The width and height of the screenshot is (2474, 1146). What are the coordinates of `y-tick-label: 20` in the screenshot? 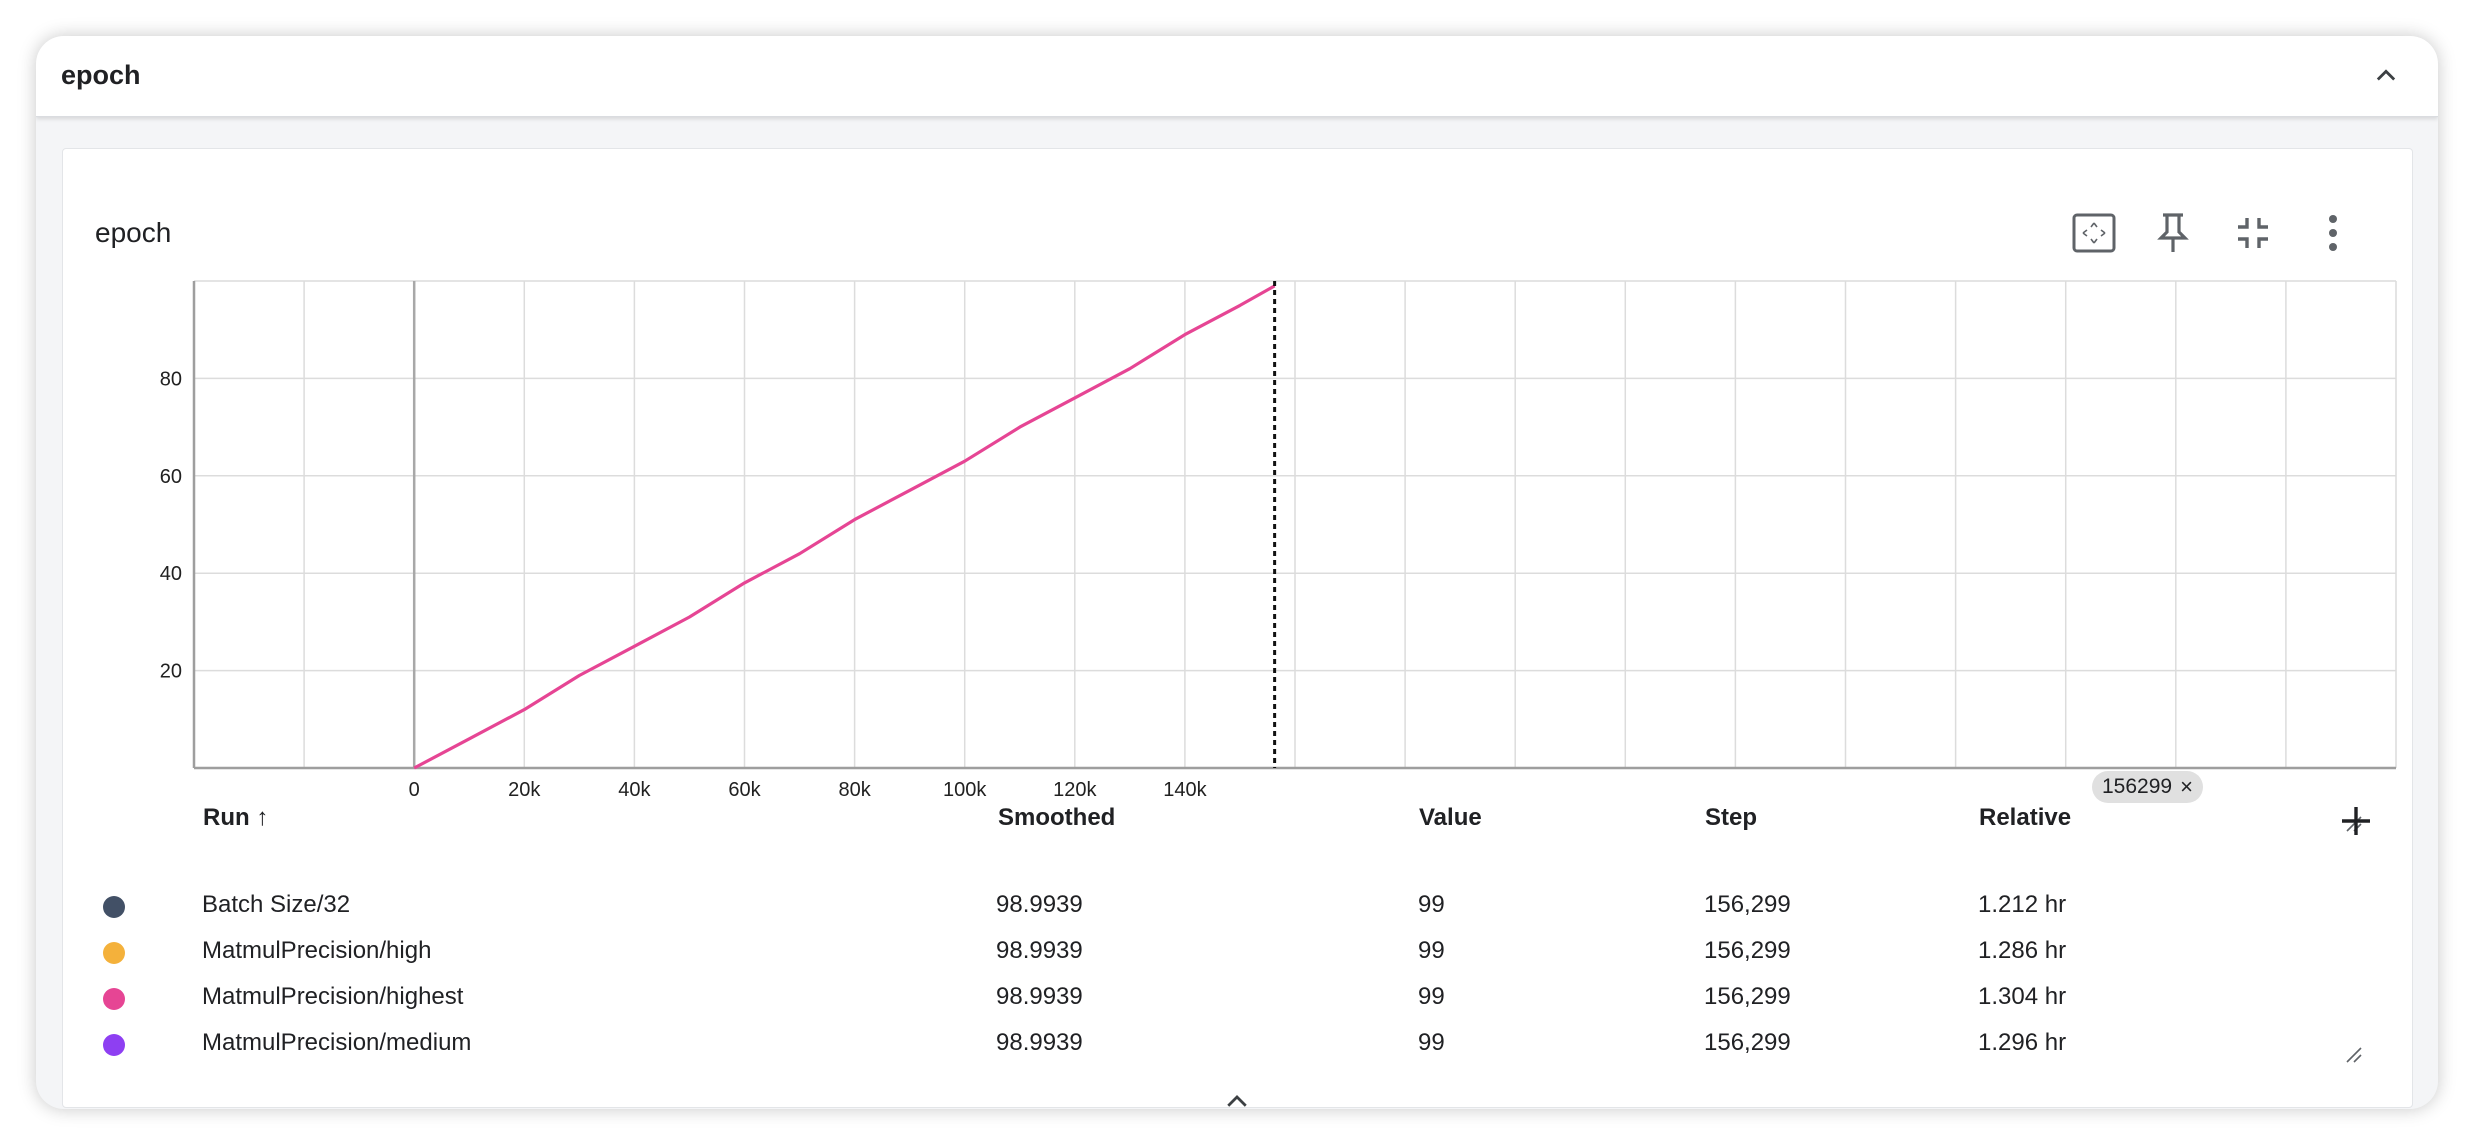 It's located at (171, 672).